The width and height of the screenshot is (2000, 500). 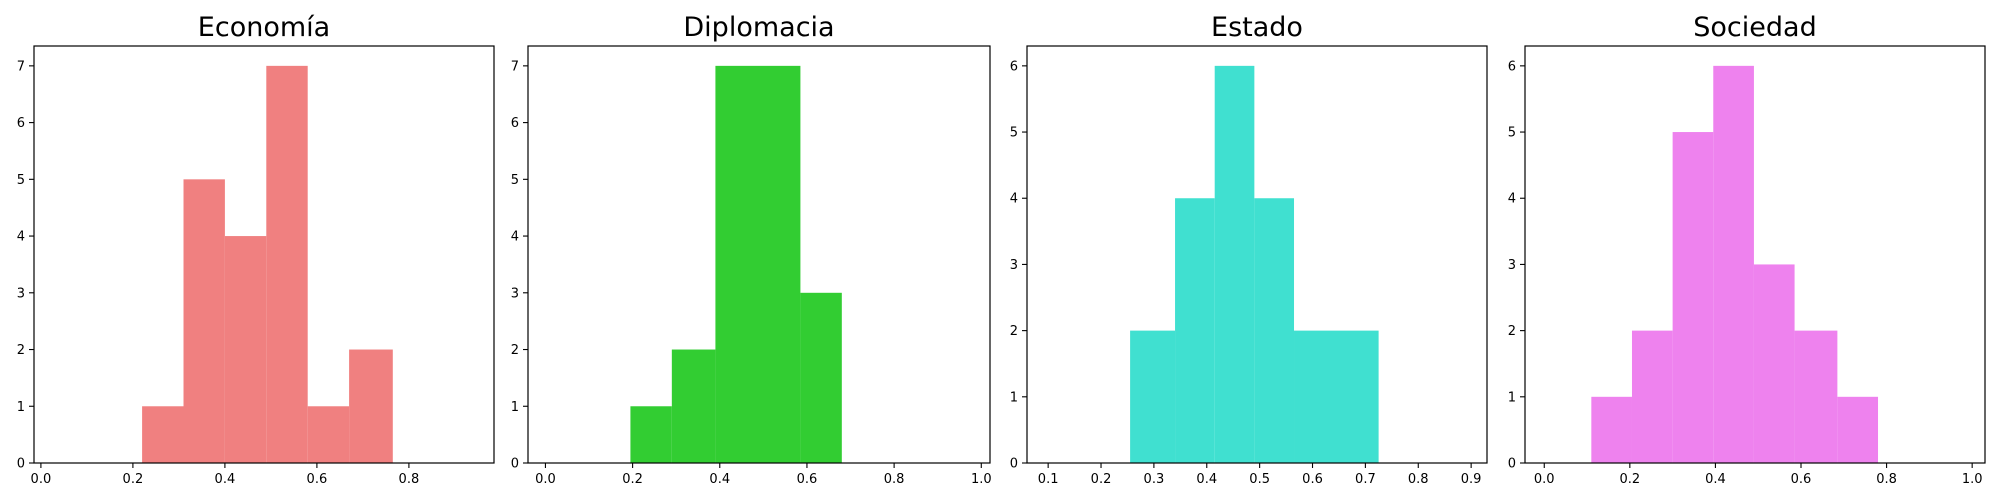 I want to click on chart-title: Estado, so click(x=1257, y=27).